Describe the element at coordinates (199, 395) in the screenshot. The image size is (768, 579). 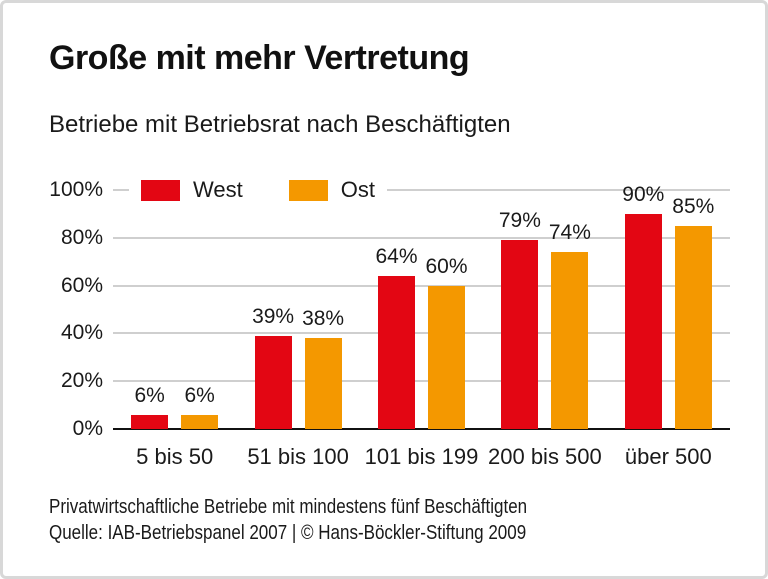
I see `value-label-ost-0: 6%` at that location.